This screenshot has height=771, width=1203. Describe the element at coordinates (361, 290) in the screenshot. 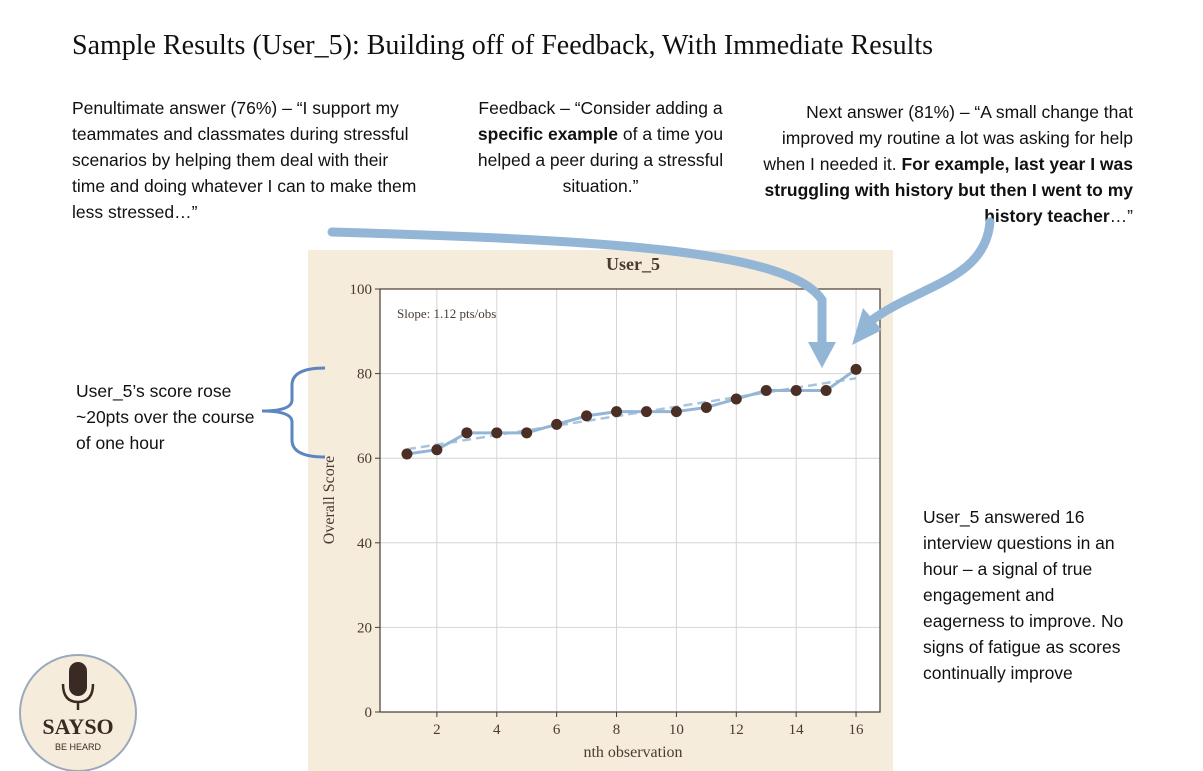

I see `y-tick-label: 100` at that location.